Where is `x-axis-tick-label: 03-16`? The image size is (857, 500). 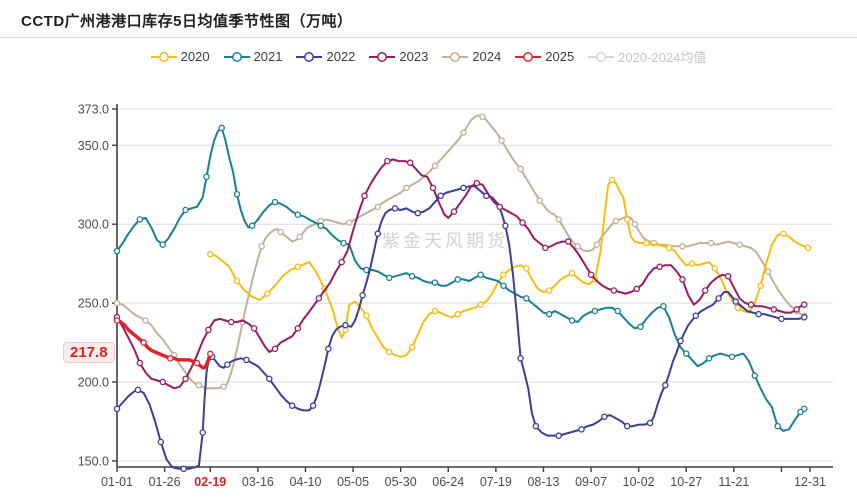 x-axis-tick-label: 03-16 is located at coordinates (258, 482).